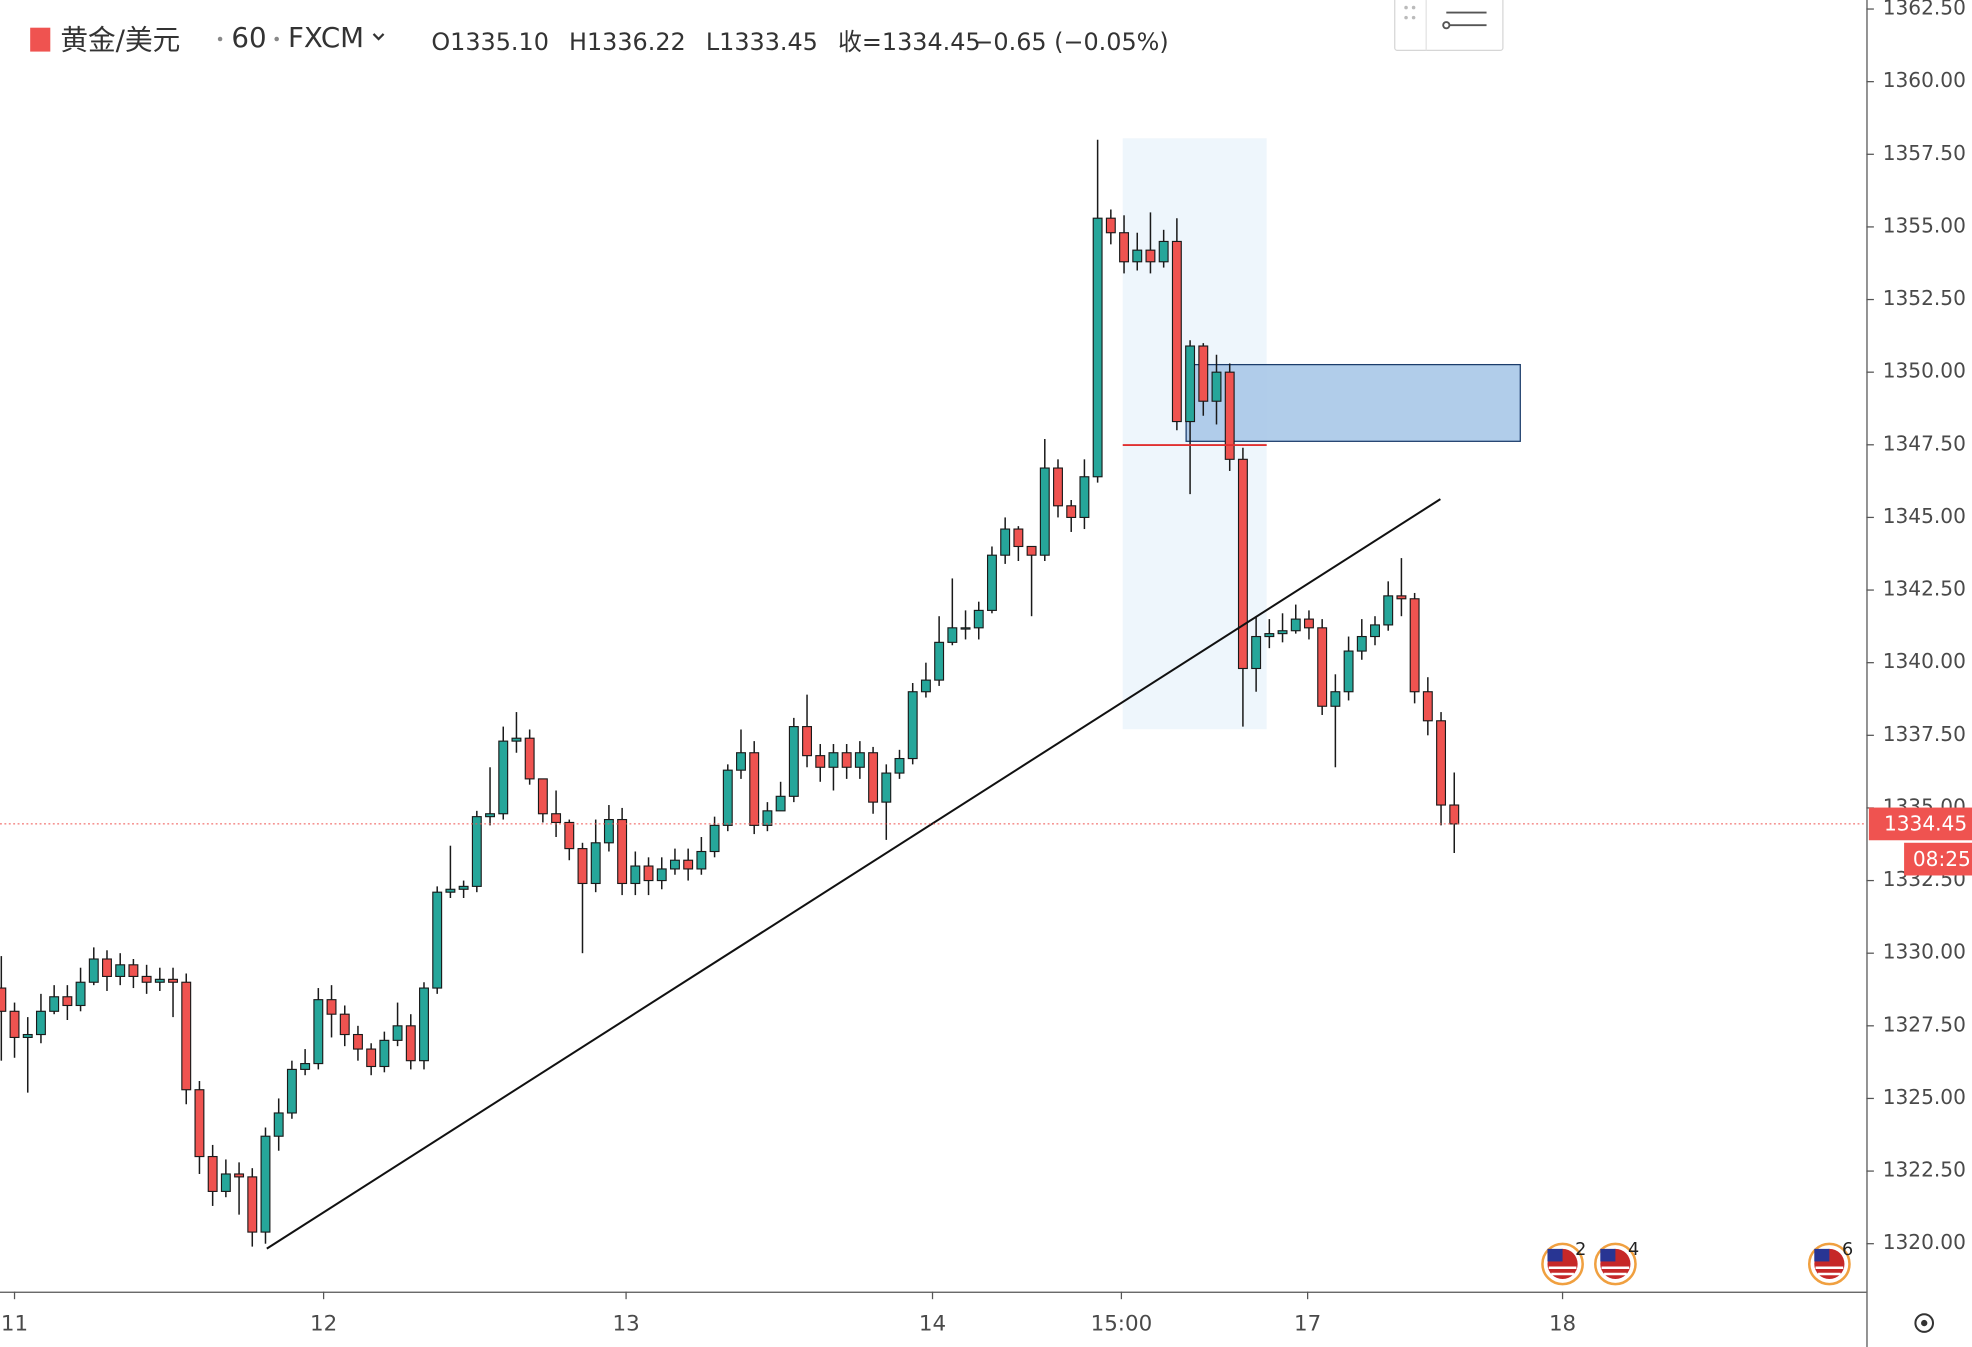 Image resolution: width=1972 pixels, height=1347 pixels. Describe the element at coordinates (326, 37) in the screenshot. I see `exchange: FXCM` at that location.